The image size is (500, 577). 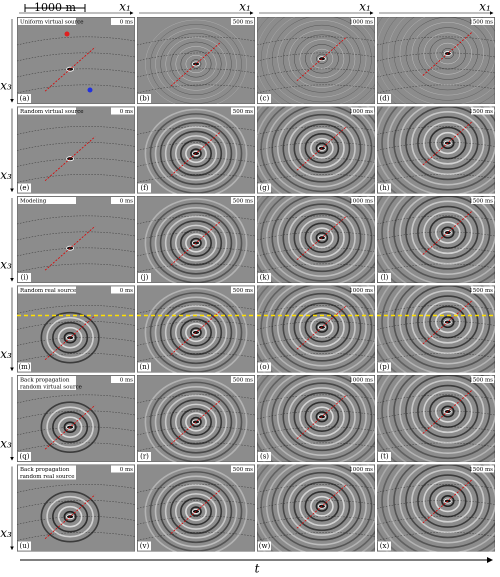 What do you see at coordinates (265, 99) in the screenshot?
I see `panel-label: (c)` at bounding box center [265, 99].